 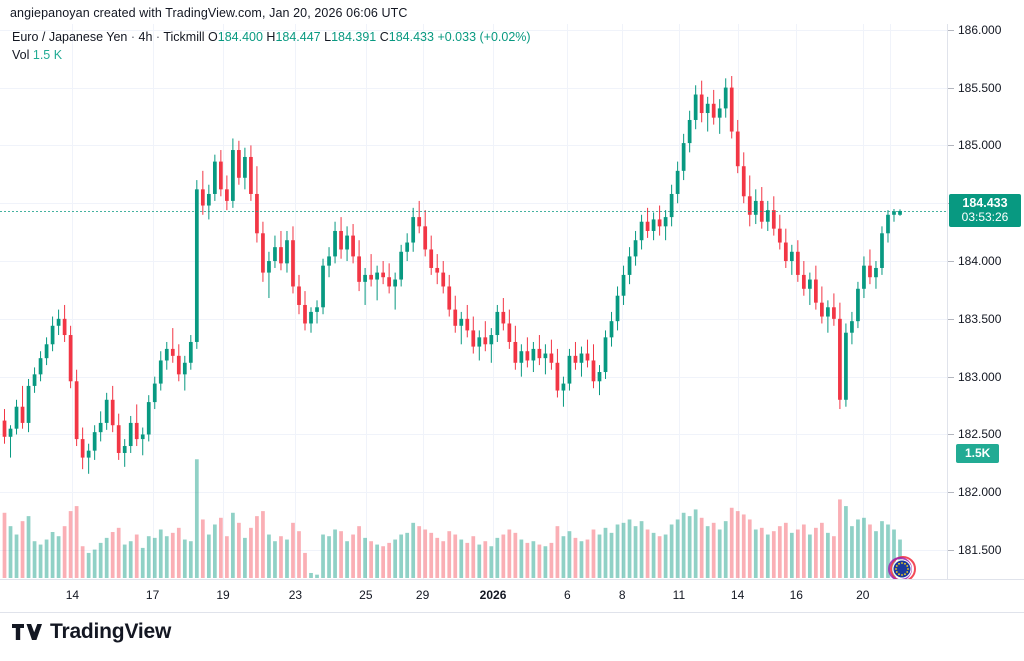 I want to click on eu-stars, so click(x=902, y=569).